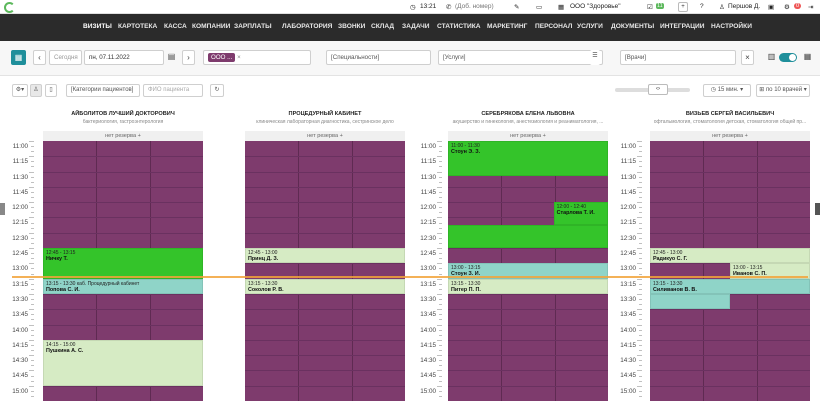 This screenshot has height=401, width=820. I want to click on nav-marketing: МАРКЕТИНГ, so click(507, 26).